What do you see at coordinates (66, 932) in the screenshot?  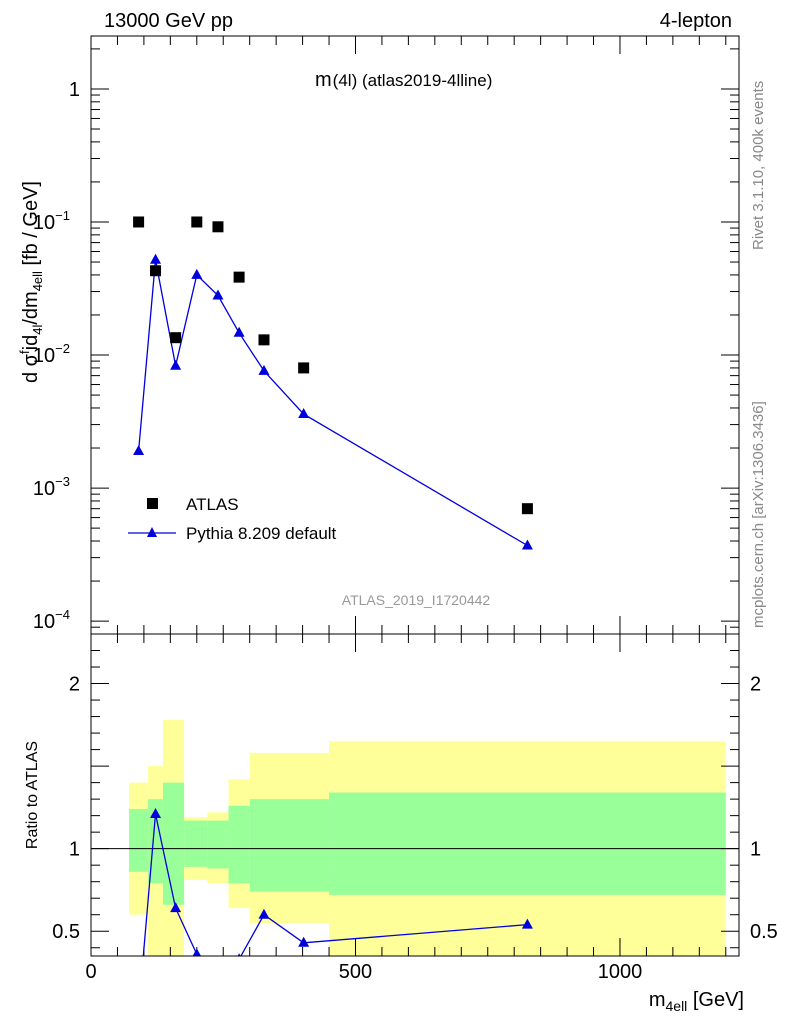 I see `ratio-y-tick-label: 0.5` at bounding box center [66, 932].